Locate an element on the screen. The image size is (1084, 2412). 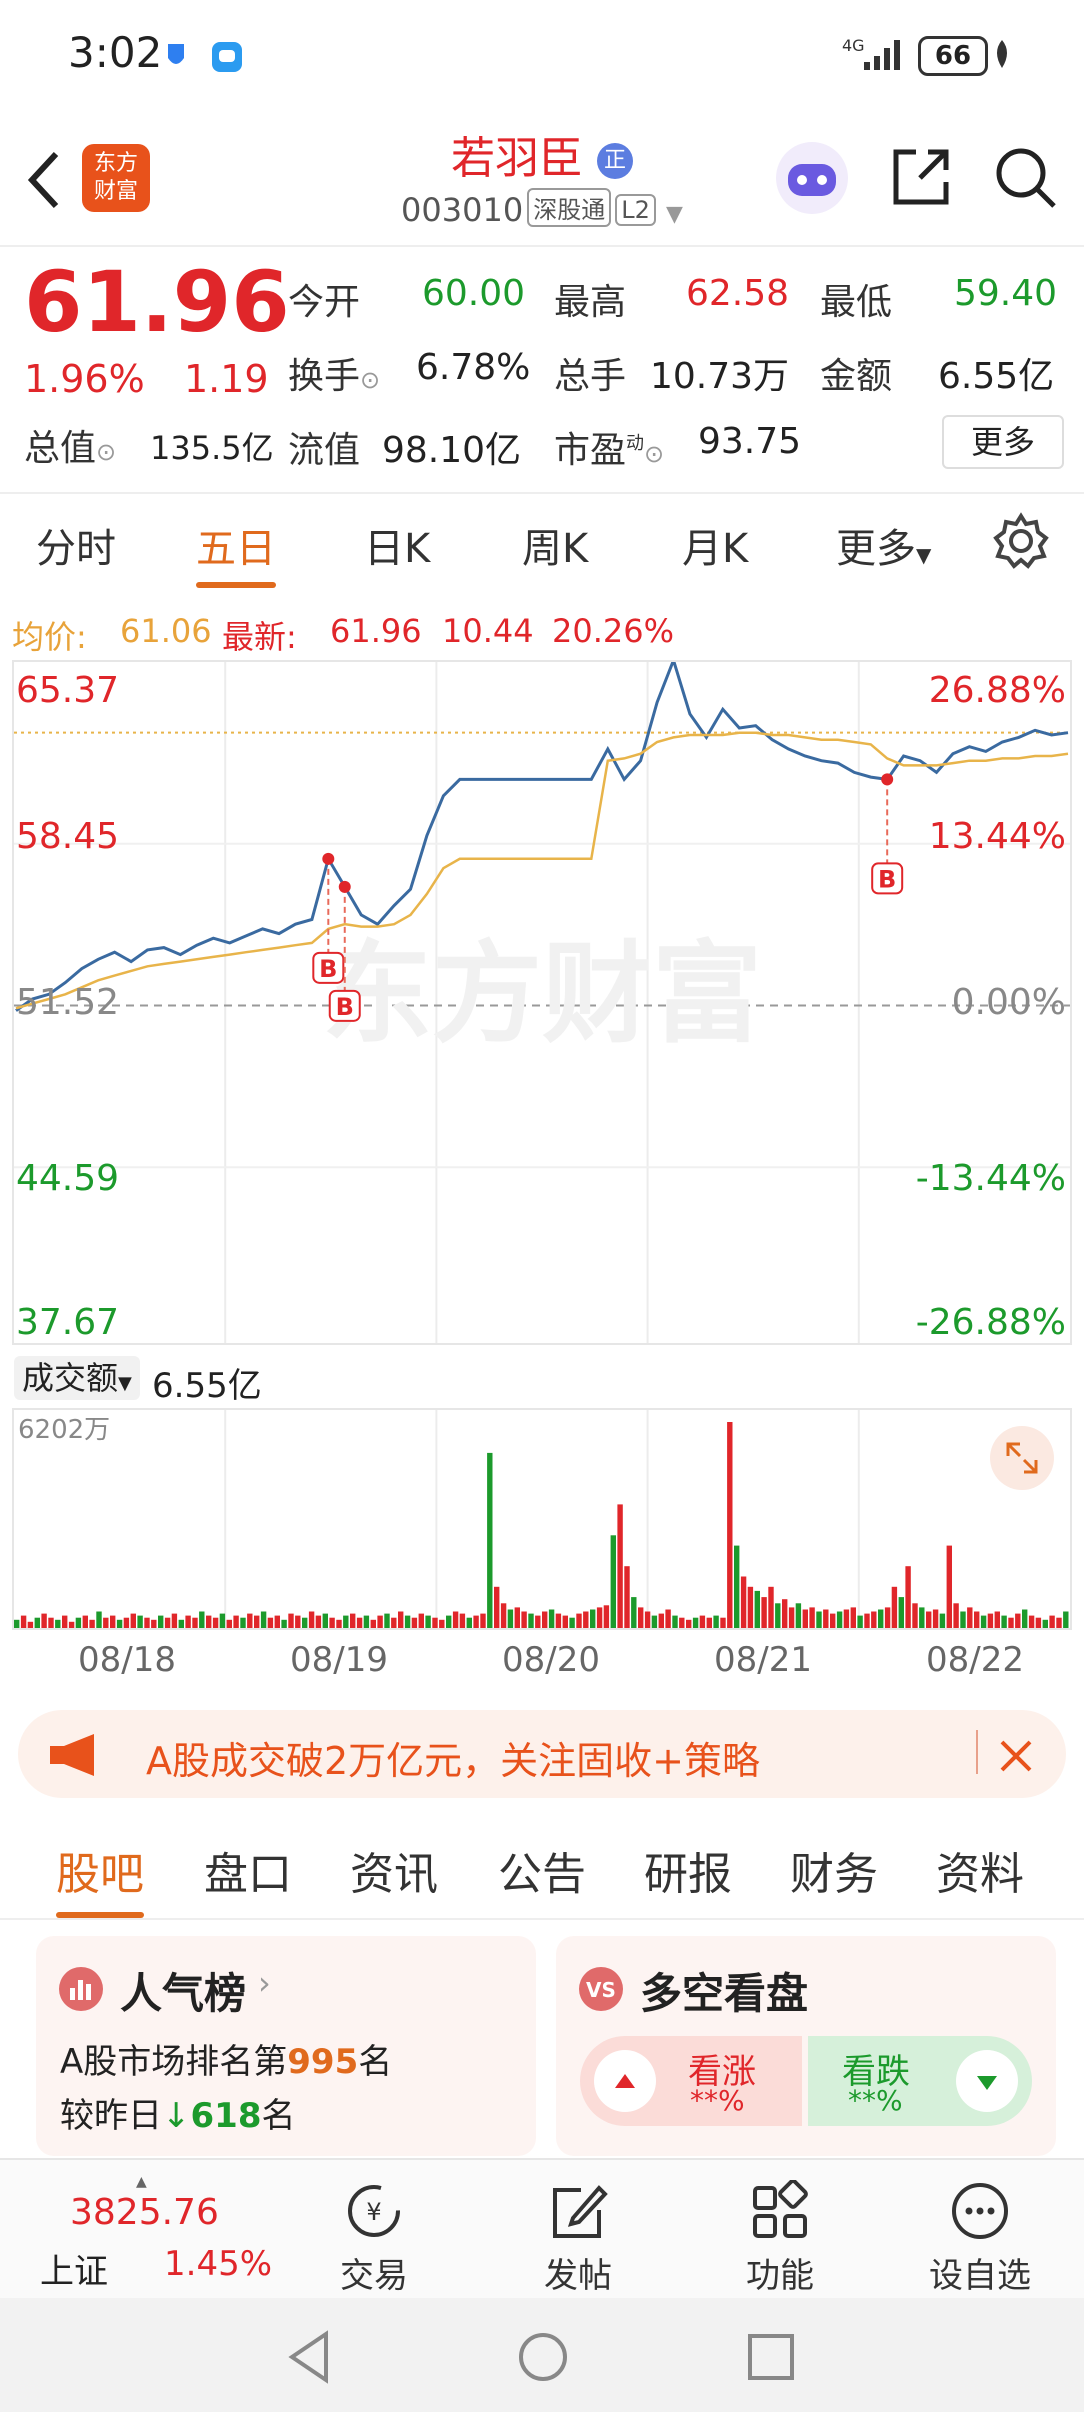
popularity-card: 人气榜 › A股市场排名第995名 较昨日↓618名 is located at coordinates (286, 2046).